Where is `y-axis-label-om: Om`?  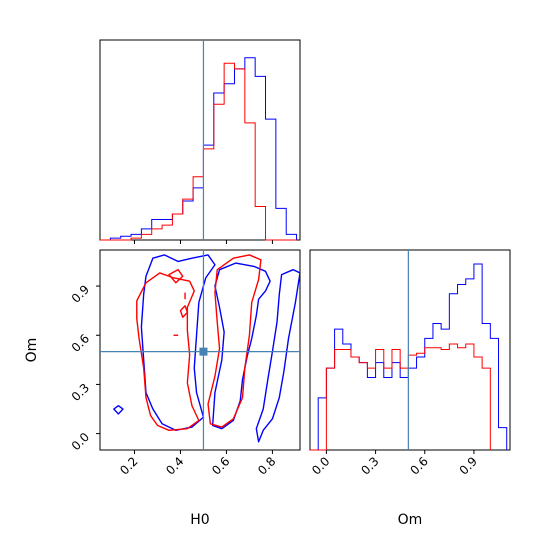 y-axis-label-om: Om is located at coordinates (32, 350).